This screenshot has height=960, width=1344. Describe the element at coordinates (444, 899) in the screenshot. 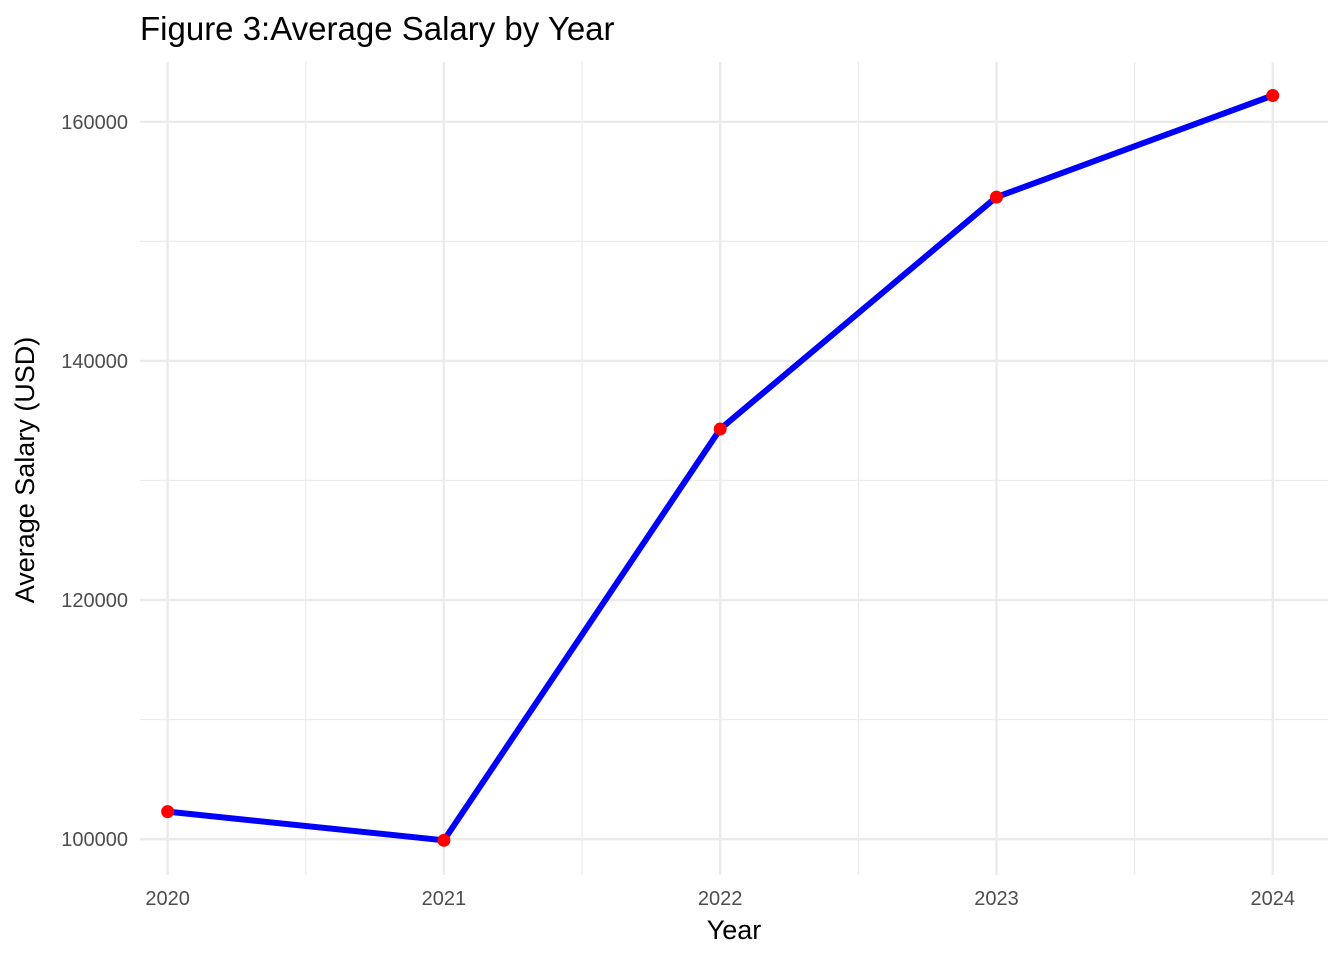

I see `x-tick-label: 2021` at that location.